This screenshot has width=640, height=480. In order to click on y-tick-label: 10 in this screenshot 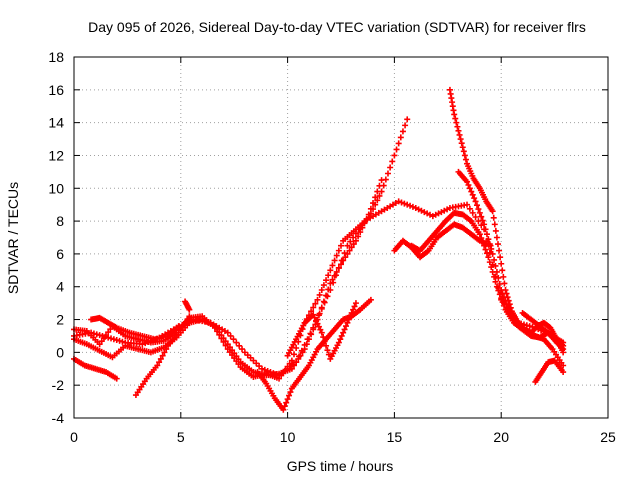, I will do `click(56, 188)`.